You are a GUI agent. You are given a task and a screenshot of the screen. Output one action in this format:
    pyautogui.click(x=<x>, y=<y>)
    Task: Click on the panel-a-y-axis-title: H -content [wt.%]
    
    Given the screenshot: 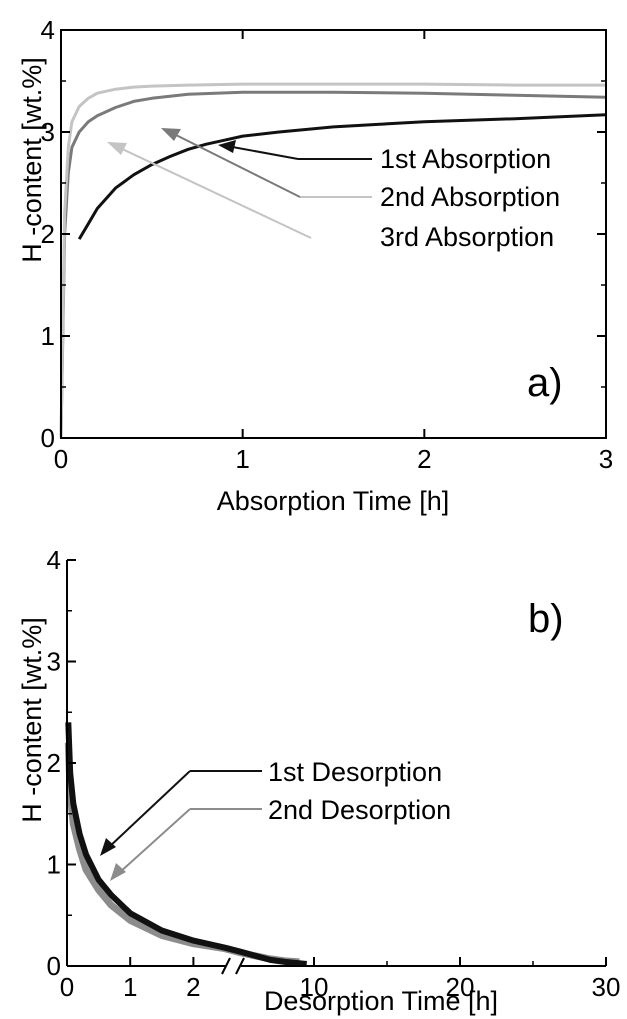 What is the action you would take?
    pyautogui.click(x=32, y=160)
    